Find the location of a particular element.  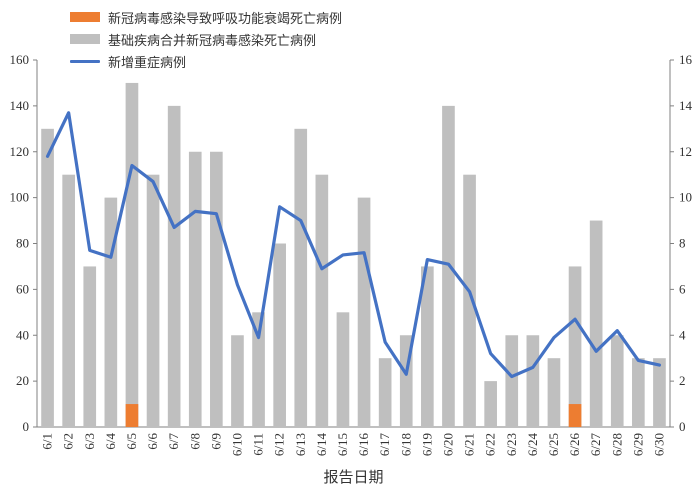

y-left-tick-label: 80 is located at coordinates (22, 243).